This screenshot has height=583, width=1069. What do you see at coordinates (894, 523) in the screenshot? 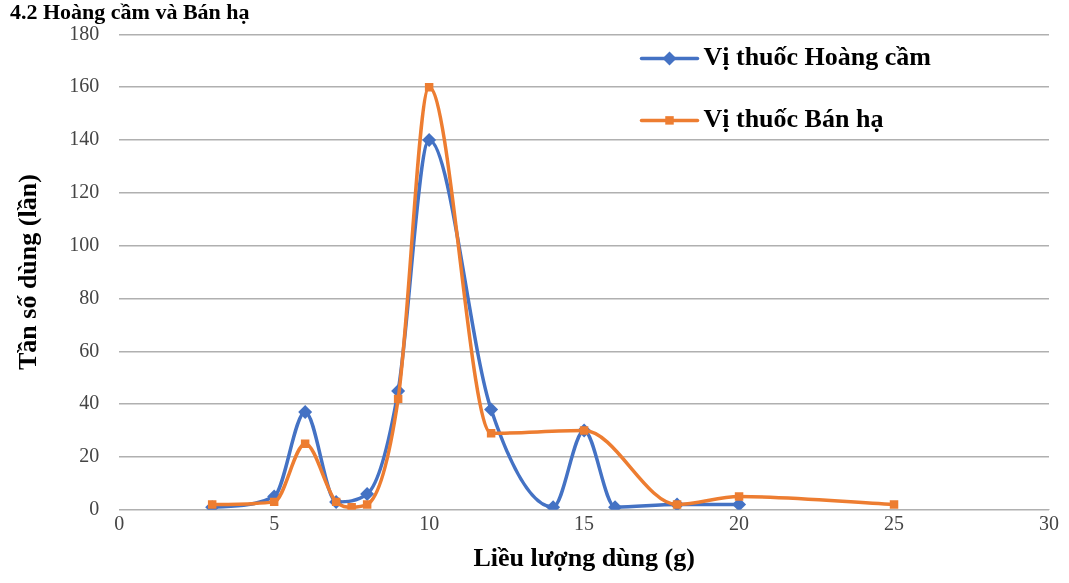
I see `x-tick-label: 25` at bounding box center [894, 523].